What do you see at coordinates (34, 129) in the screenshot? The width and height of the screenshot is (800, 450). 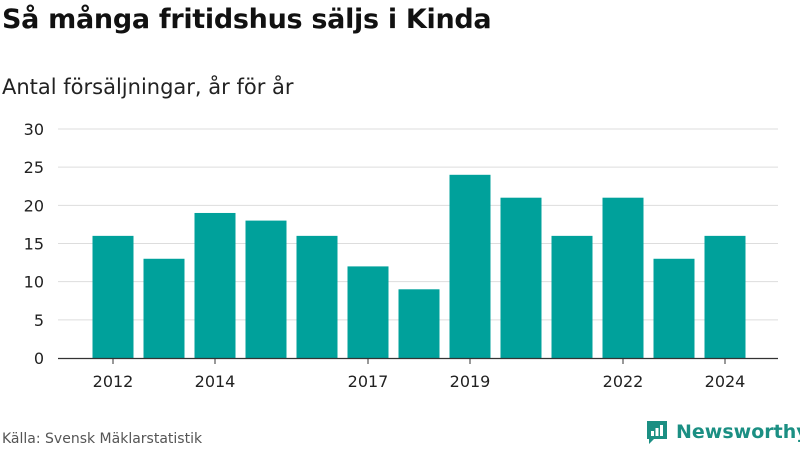 I see `y-tick-label: 30` at bounding box center [34, 129].